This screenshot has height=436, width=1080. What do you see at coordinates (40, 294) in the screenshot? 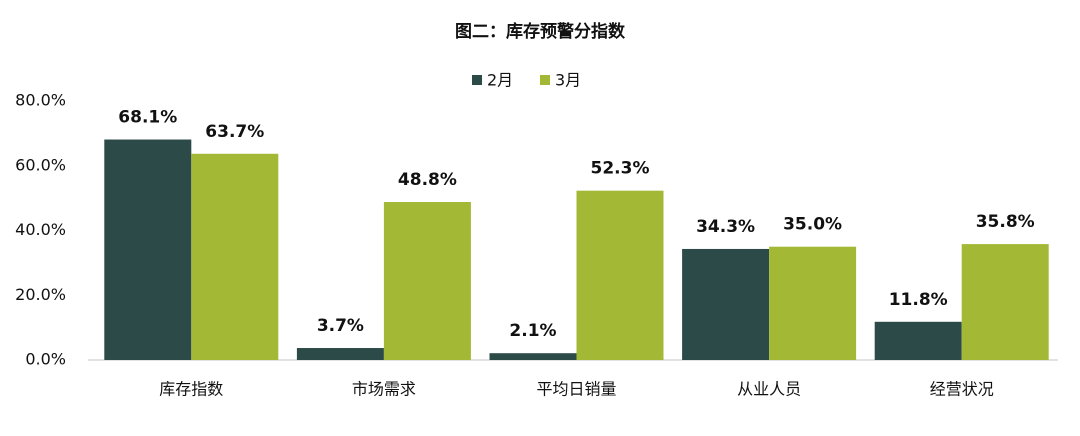
I see `y-tick-label: 20.0%` at bounding box center [40, 294].